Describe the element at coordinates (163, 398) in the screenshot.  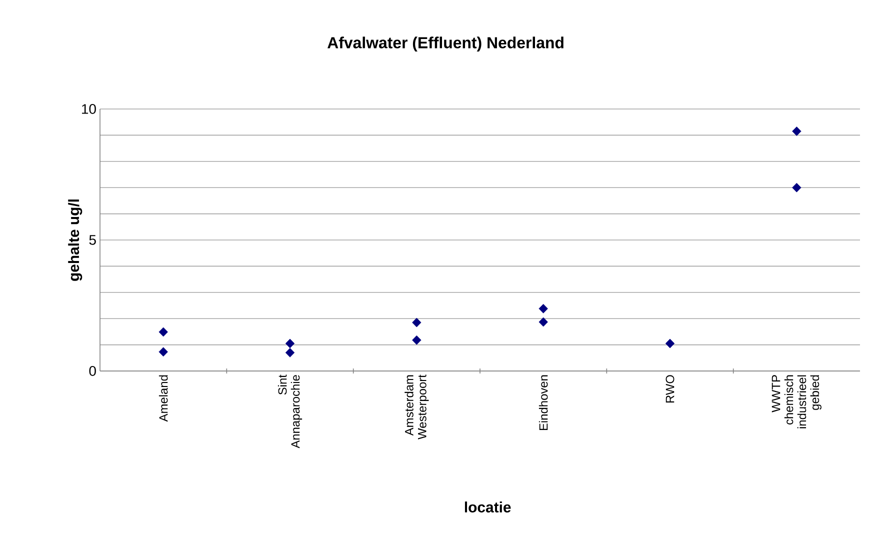
I see `x-tick-label: Ameland` at that location.